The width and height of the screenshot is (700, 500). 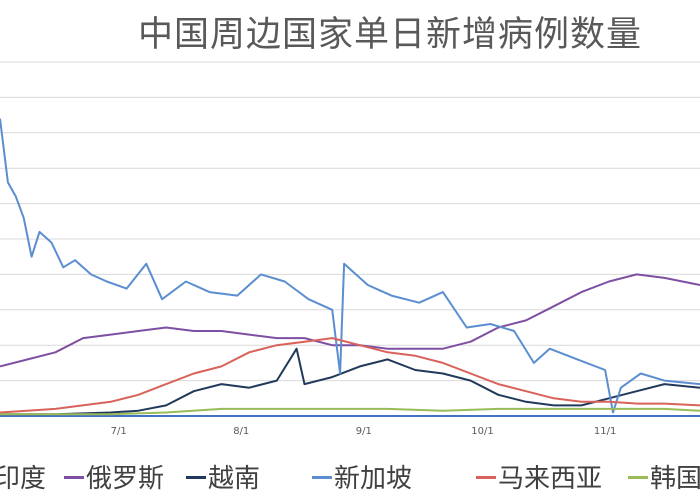 I want to click on legend-item: 越南, so click(x=223, y=476).